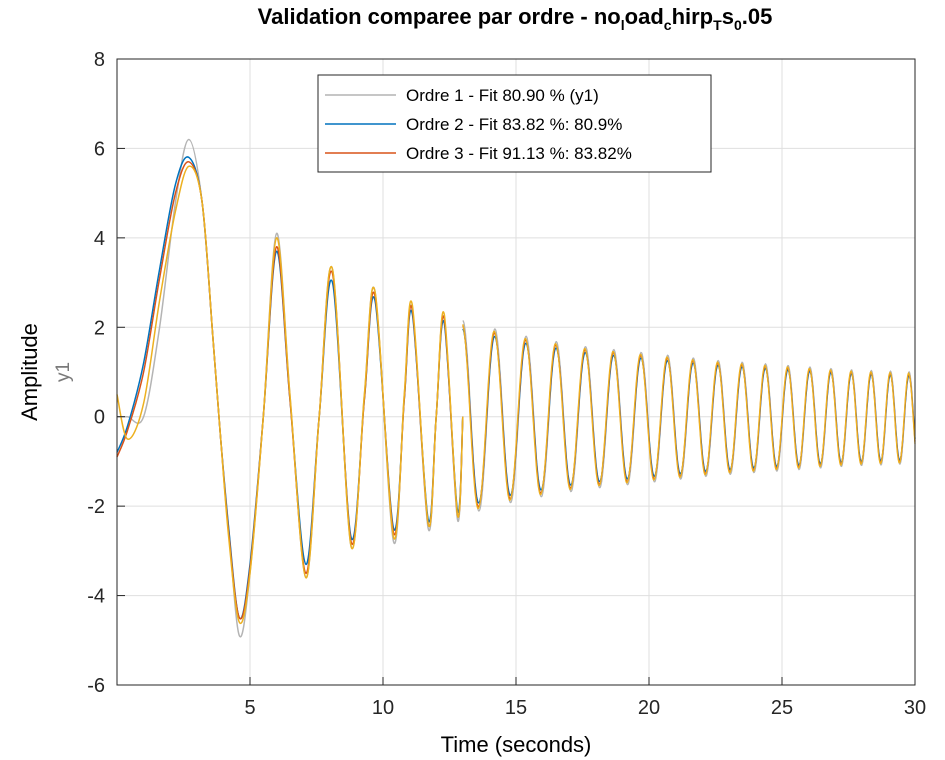  Describe the element at coordinates (782, 708) in the screenshot. I see `x-tick-label: 25` at that location.